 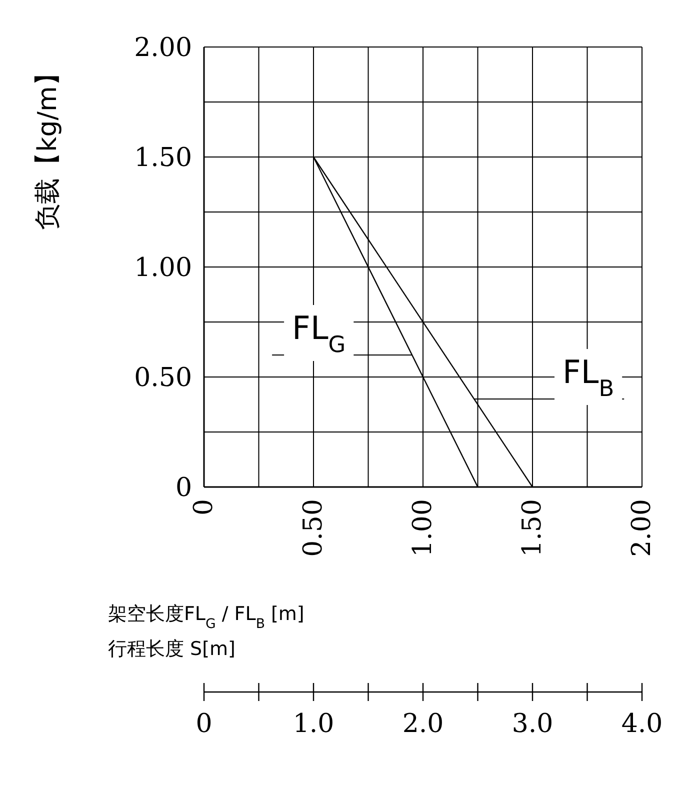 What do you see at coordinates (533, 528) in the screenshot?
I see `x-tick-label: 1.50` at bounding box center [533, 528].